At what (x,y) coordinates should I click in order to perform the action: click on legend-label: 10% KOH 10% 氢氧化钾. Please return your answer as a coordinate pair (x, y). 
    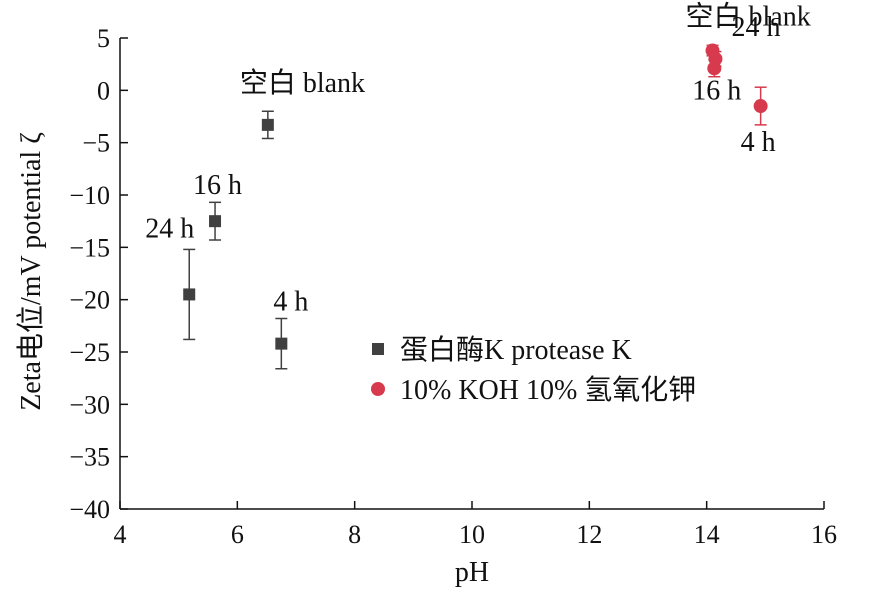
    Looking at the image, I should click on (548, 390).